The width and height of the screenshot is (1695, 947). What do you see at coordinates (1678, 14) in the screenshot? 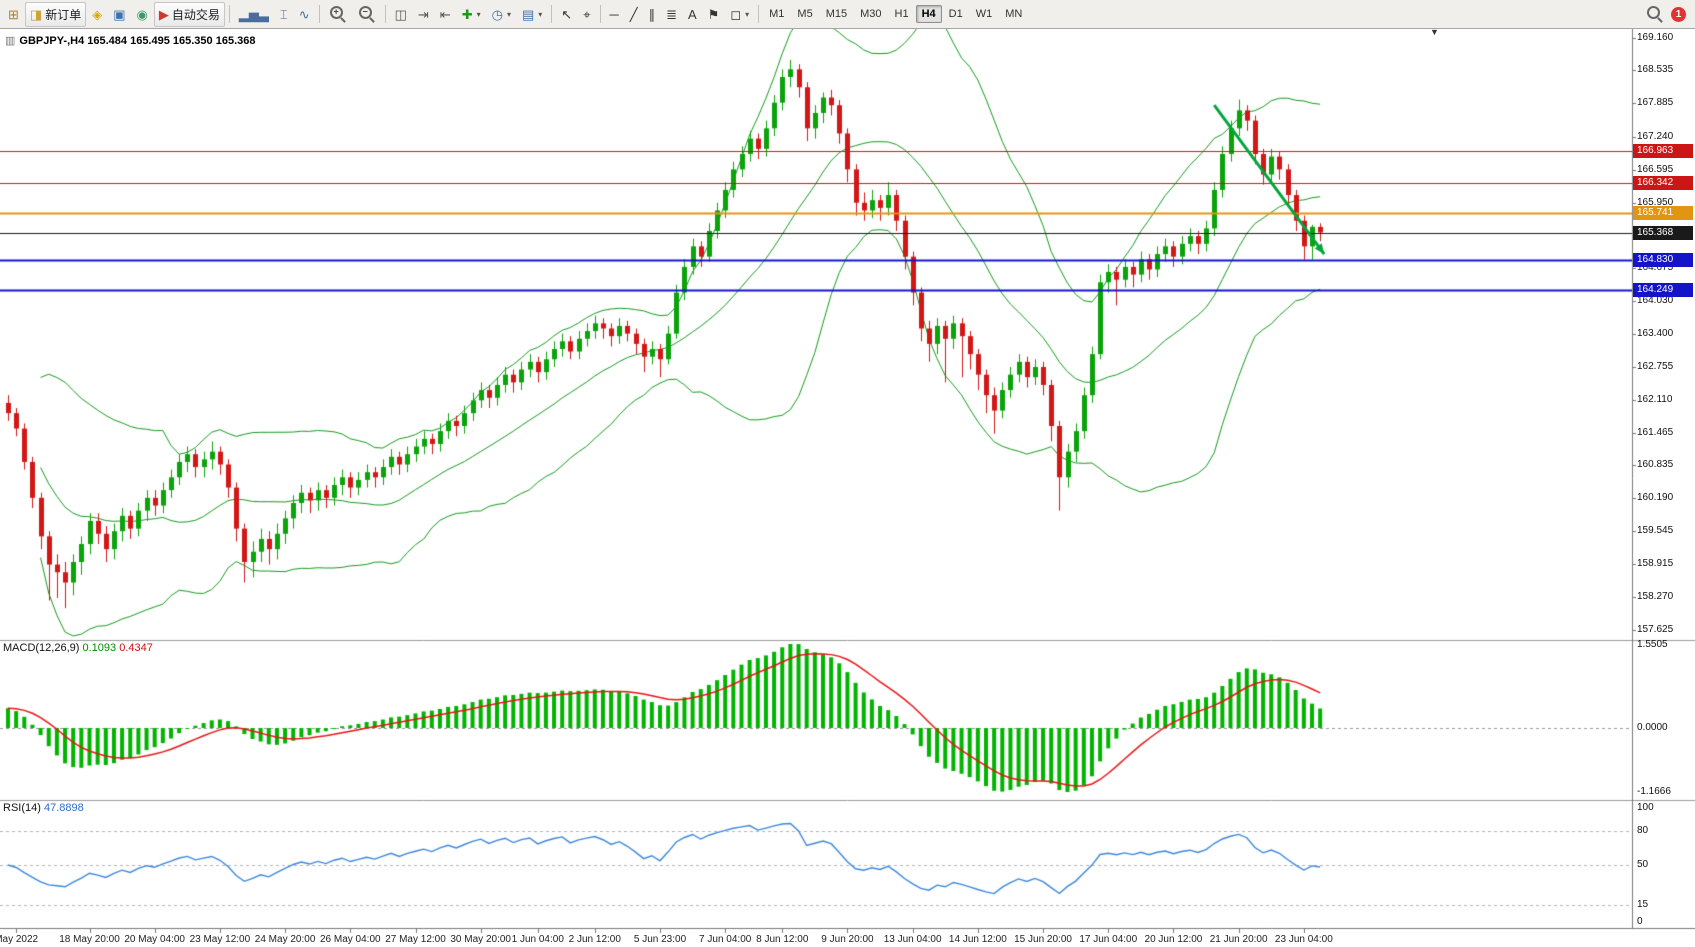
I see `notification-badge: 1` at bounding box center [1678, 14].